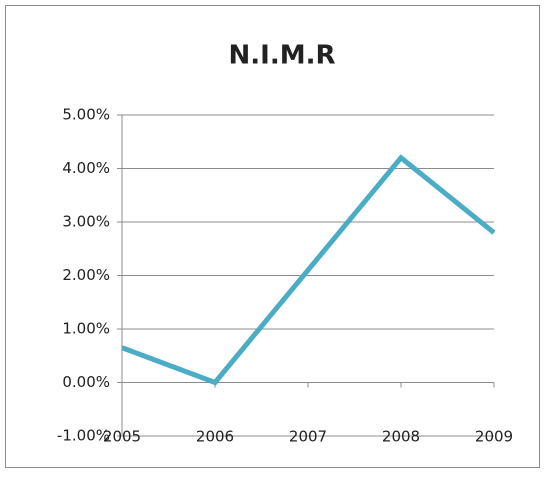  I want to click on chart-title: N.I.M.R, so click(282, 56).